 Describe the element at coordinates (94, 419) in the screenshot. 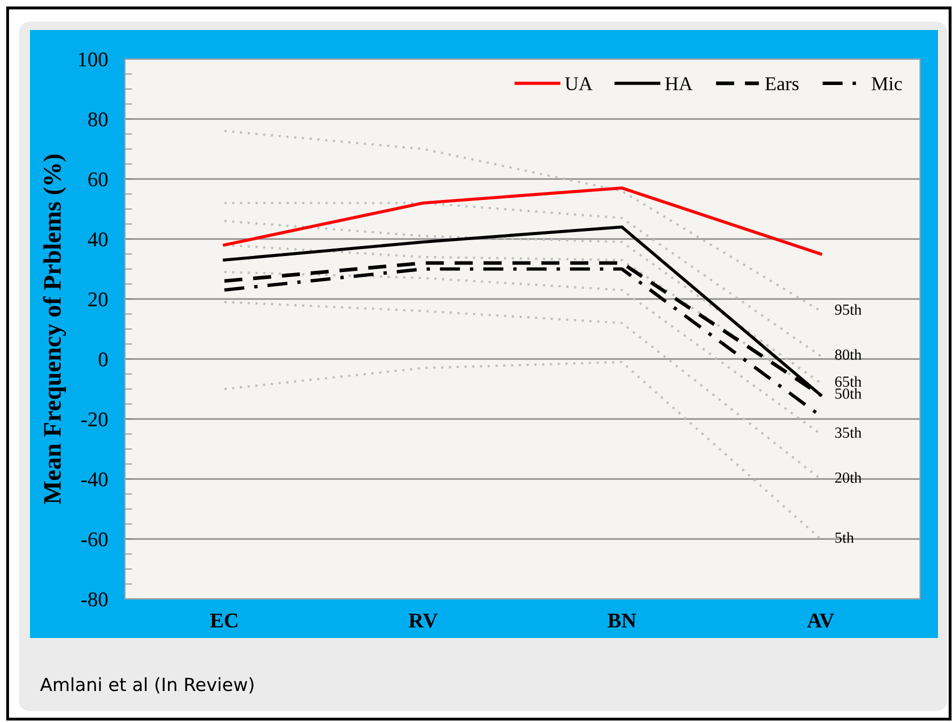

I see `y-tick-label: -20` at that location.